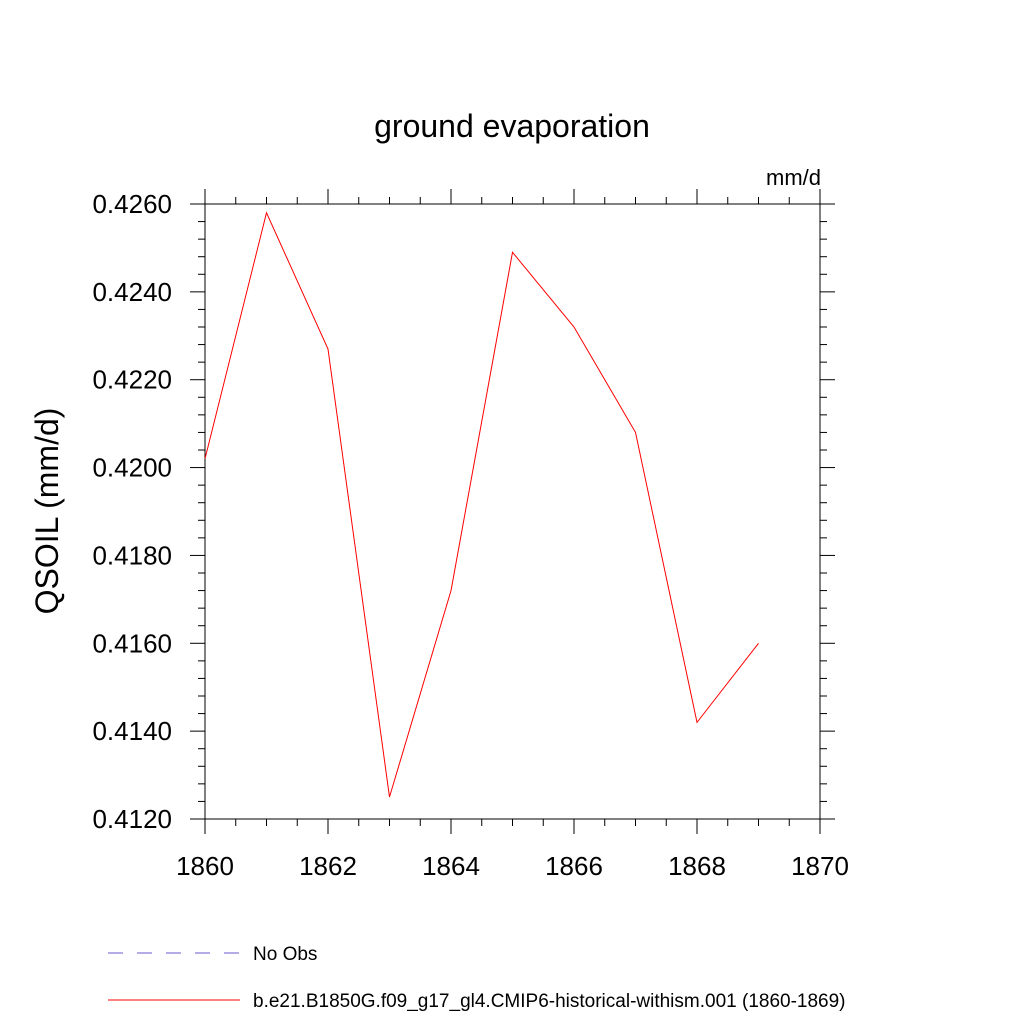 The image size is (1024, 1024). What do you see at coordinates (132, 819) in the screenshot?
I see `y-tick-label: 0.4120` at bounding box center [132, 819].